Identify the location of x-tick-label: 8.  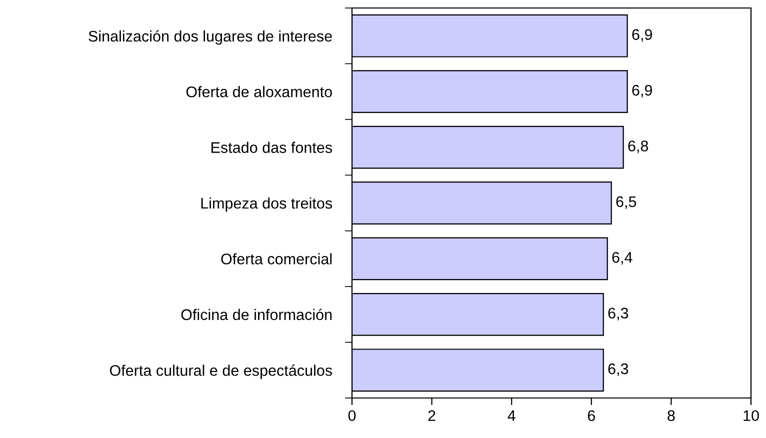
(671, 416).